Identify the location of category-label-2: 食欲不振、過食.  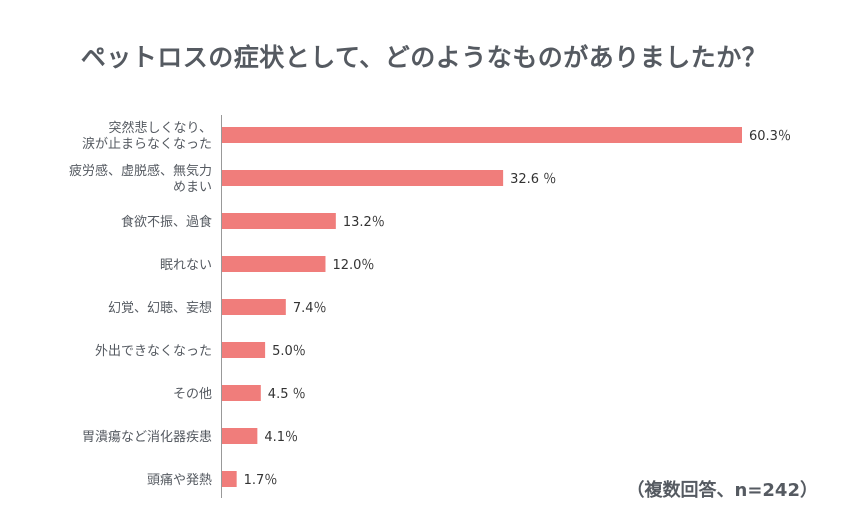
(166, 222).